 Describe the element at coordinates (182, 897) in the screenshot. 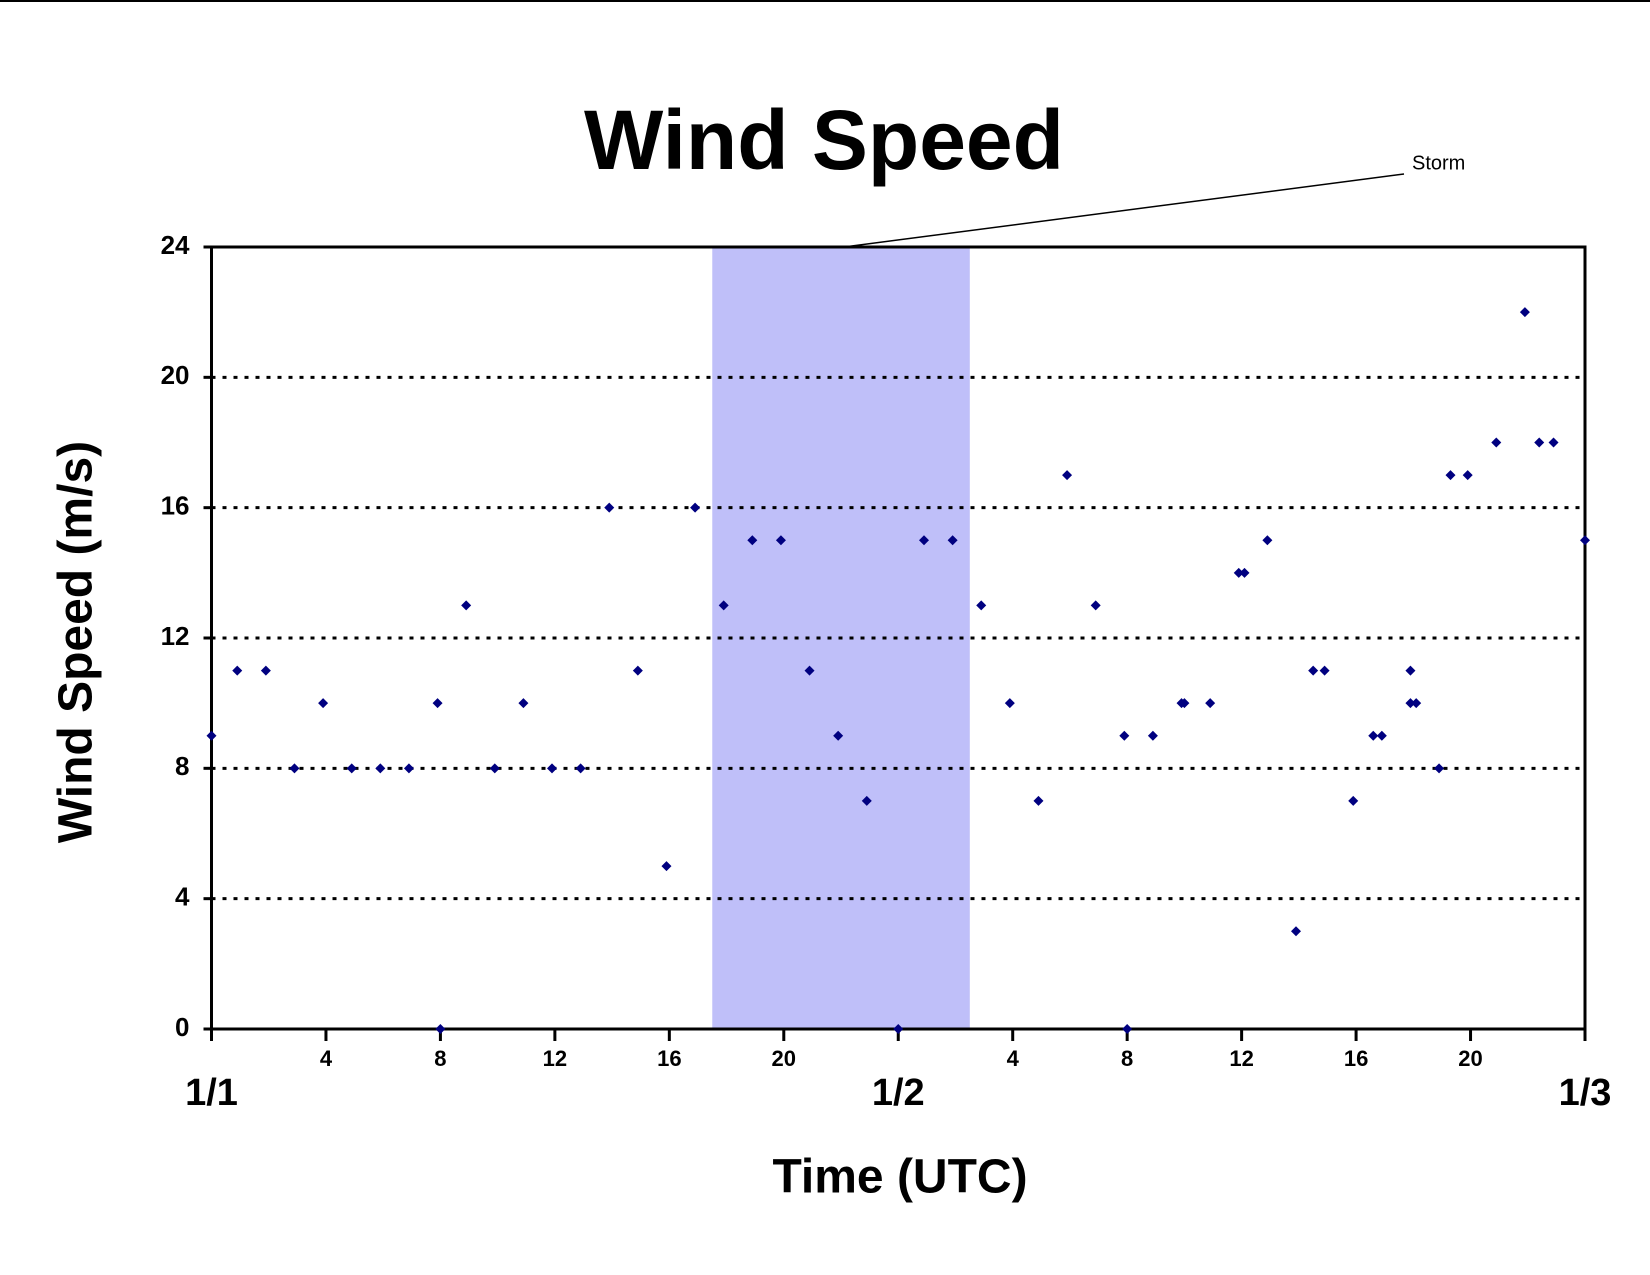

I see `y-tick-label: 4` at that location.